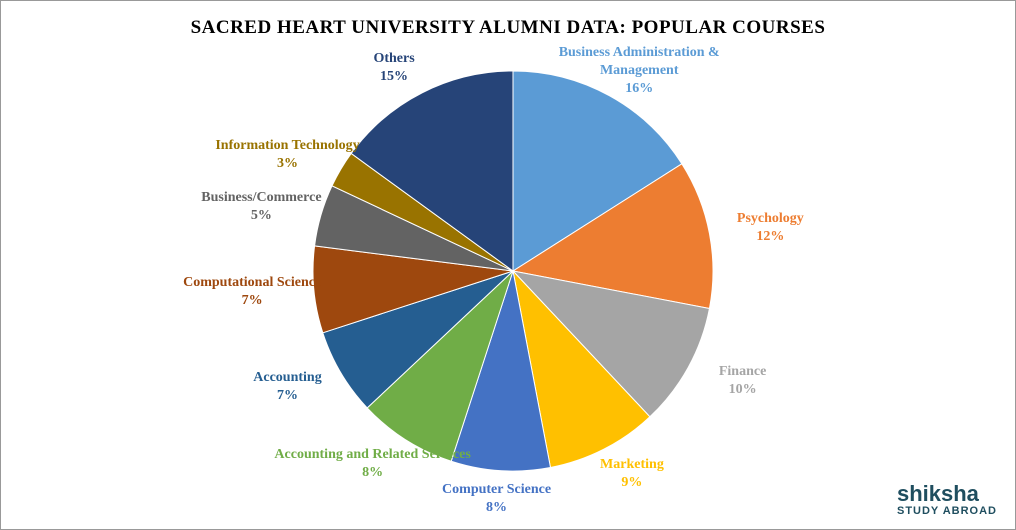 This screenshot has height=530, width=1016. Describe the element at coordinates (372, 454) in the screenshot. I see `category-label: Accounting and Related Services` at that location.